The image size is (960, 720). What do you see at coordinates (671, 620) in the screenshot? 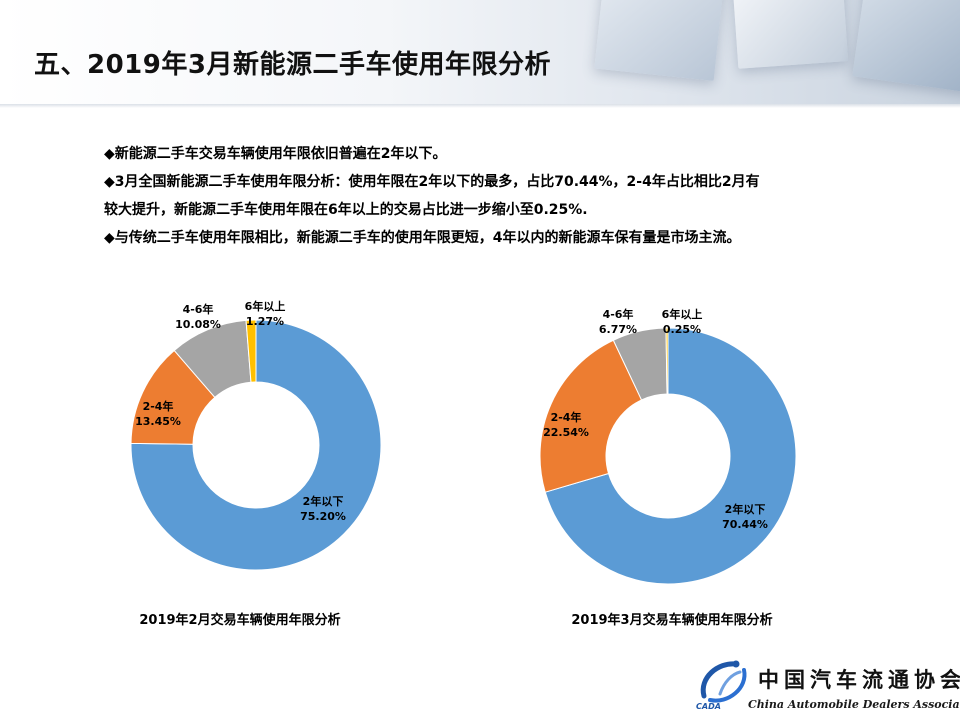
I see `chart-title: 2019年3月交易车辆使用年限分析` at bounding box center [671, 620].